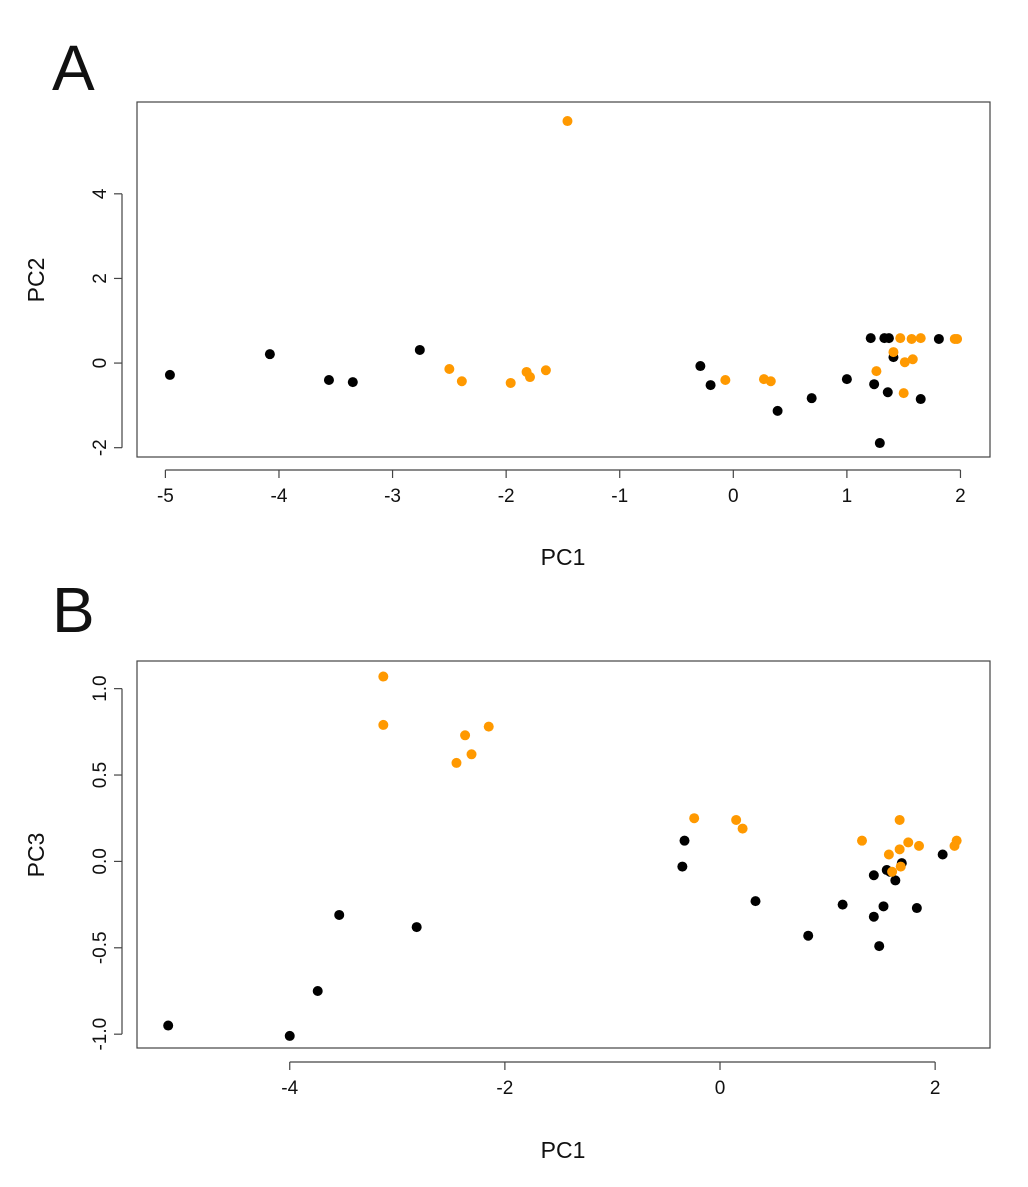 Image resolution: width=1028 pixels, height=1187 pixels. I want to click on y-tick-label: 0, so click(100, 363).